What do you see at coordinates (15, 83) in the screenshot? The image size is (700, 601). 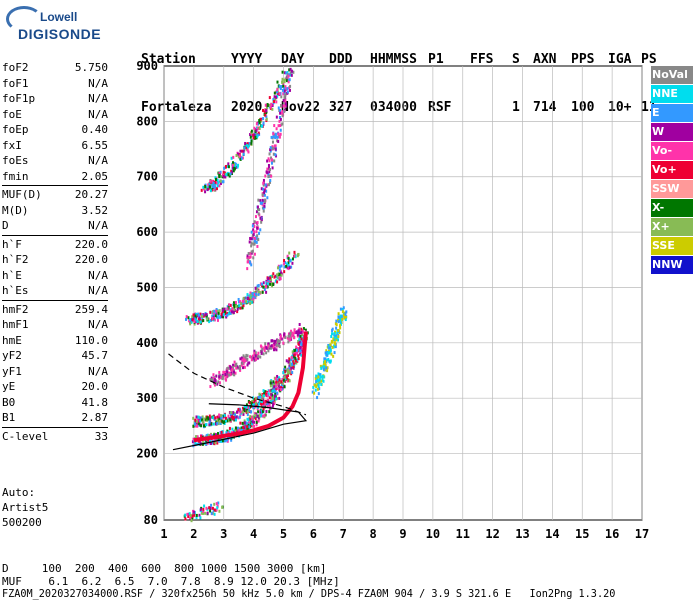 I see `param-label: foF1` at bounding box center [15, 83].